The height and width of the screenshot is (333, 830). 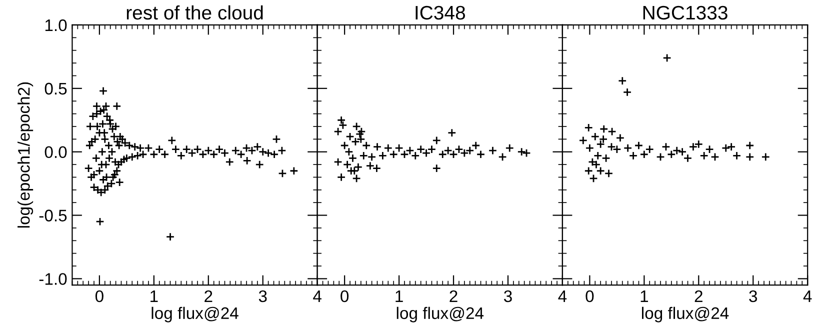 I want to click on y-tick-label: 1.0, so click(x=56, y=25).